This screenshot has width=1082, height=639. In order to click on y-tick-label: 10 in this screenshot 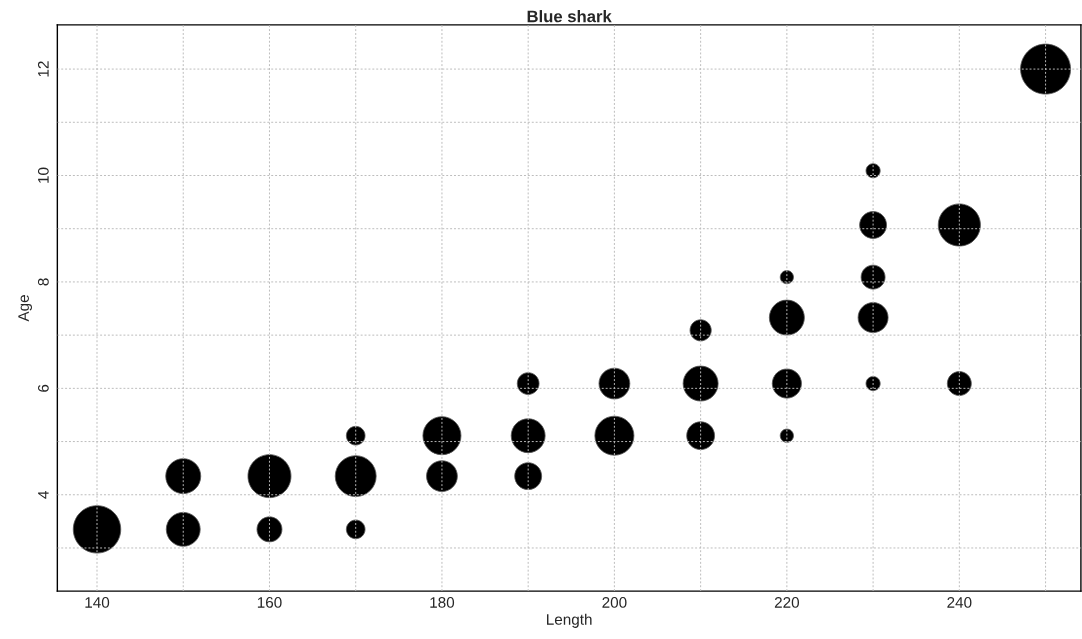, I will do `click(43, 175)`.